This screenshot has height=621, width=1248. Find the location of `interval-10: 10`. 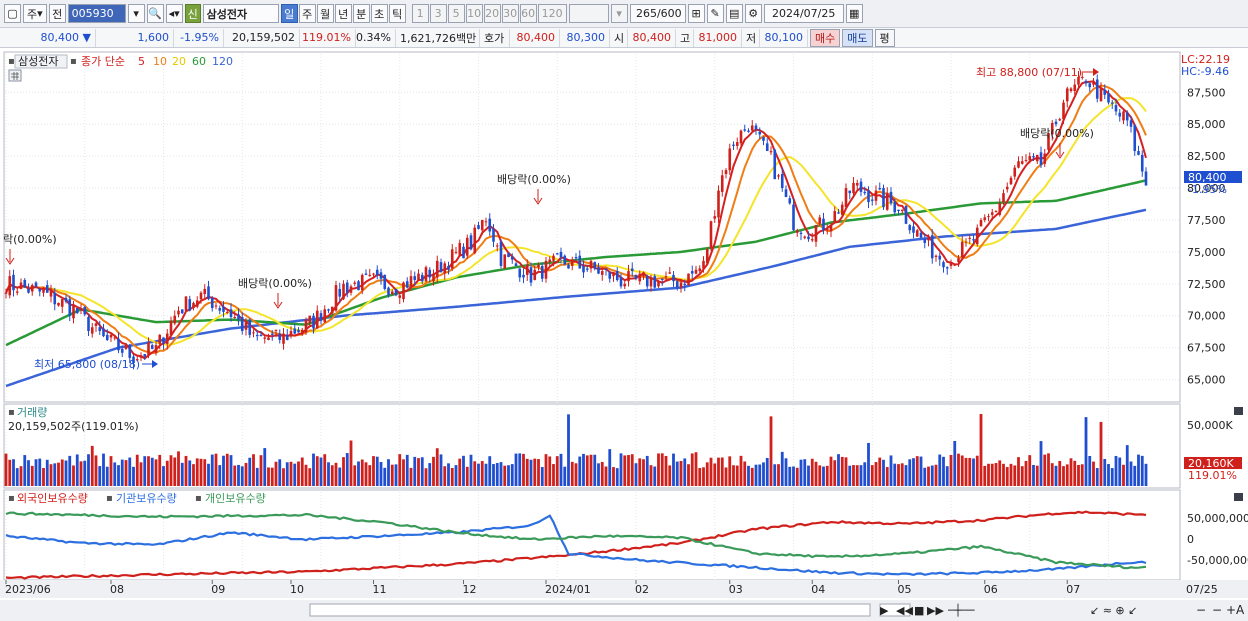

interval-10: 10 is located at coordinates (474, 13).